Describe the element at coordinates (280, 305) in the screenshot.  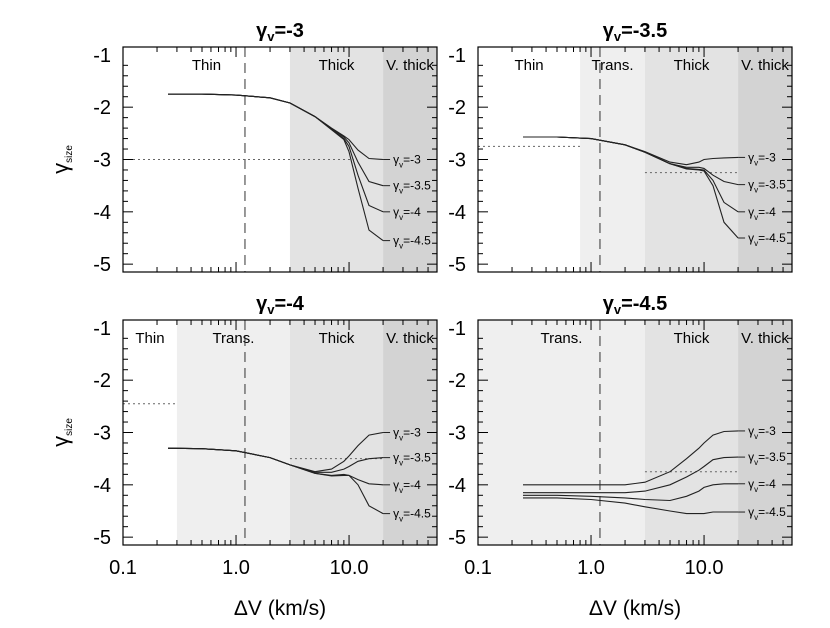
I see `panel-title: γv=-4` at that location.